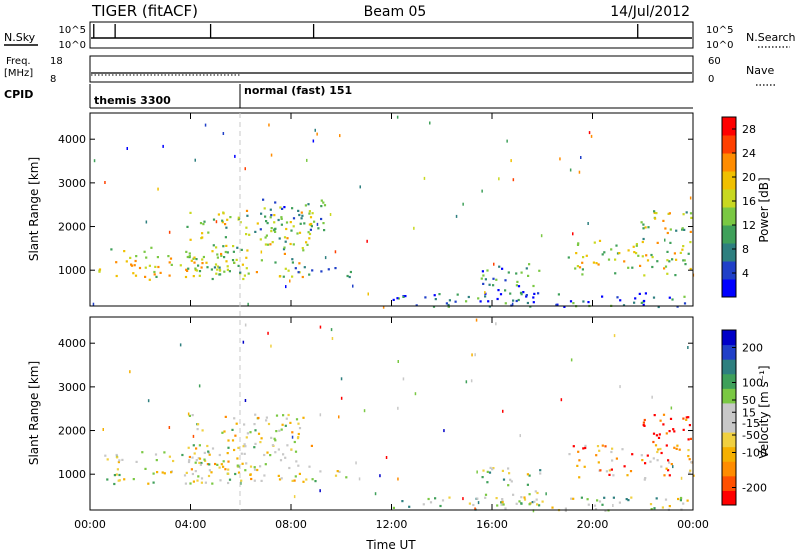 The image size is (800, 554). I want to click on colorbar-tick-label: 50, so click(749, 400).